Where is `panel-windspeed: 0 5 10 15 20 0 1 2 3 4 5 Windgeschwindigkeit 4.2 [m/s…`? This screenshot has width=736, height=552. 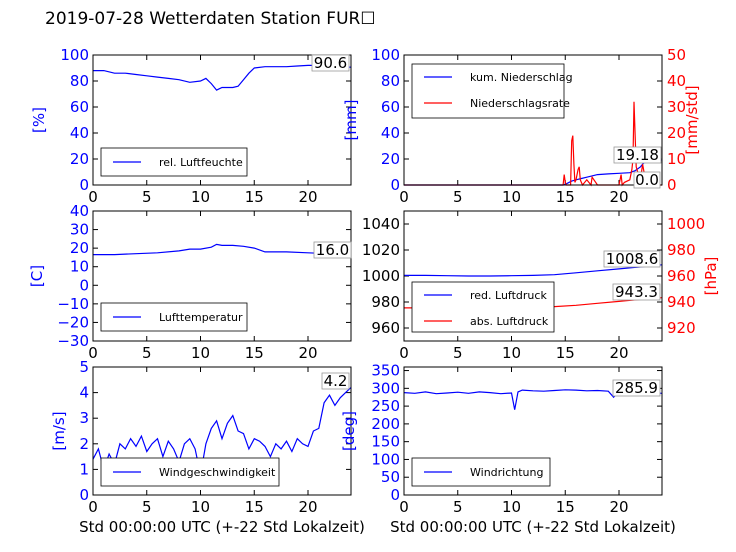 panel-windspeed: 0 5 10 15 20 0 1 2 3 4 5 Windgeschwindigkeit 4.2 [m/s… is located at coordinates (201, 437).